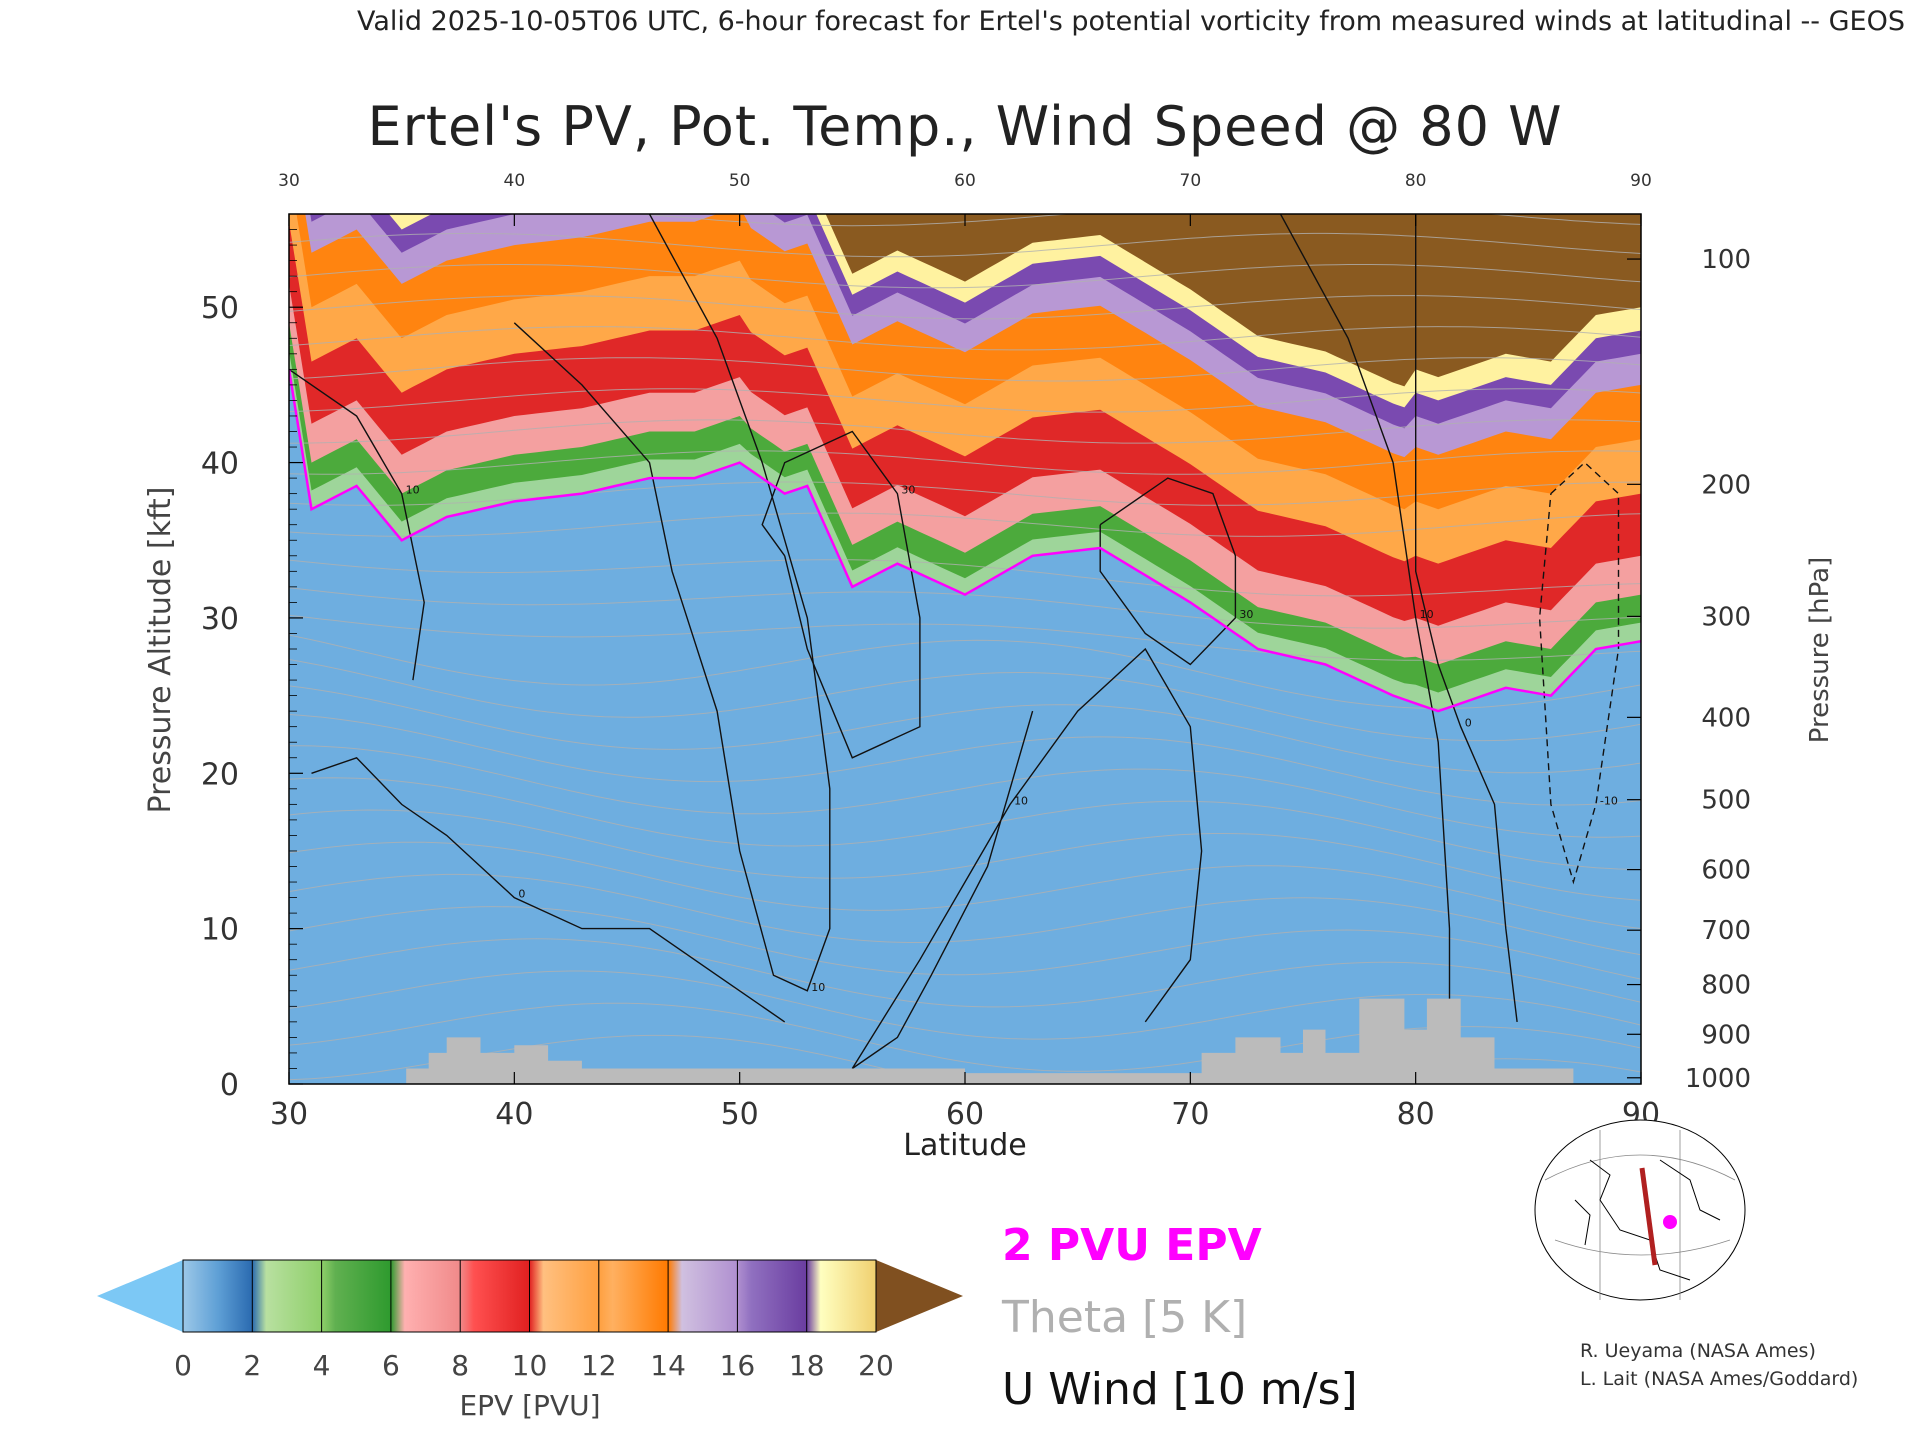 Image resolution: width=1920 pixels, height=1440 pixels. Describe the element at coordinates (252, 1365) in the screenshot. I see `colorbar-tick-label: 2` at that location.